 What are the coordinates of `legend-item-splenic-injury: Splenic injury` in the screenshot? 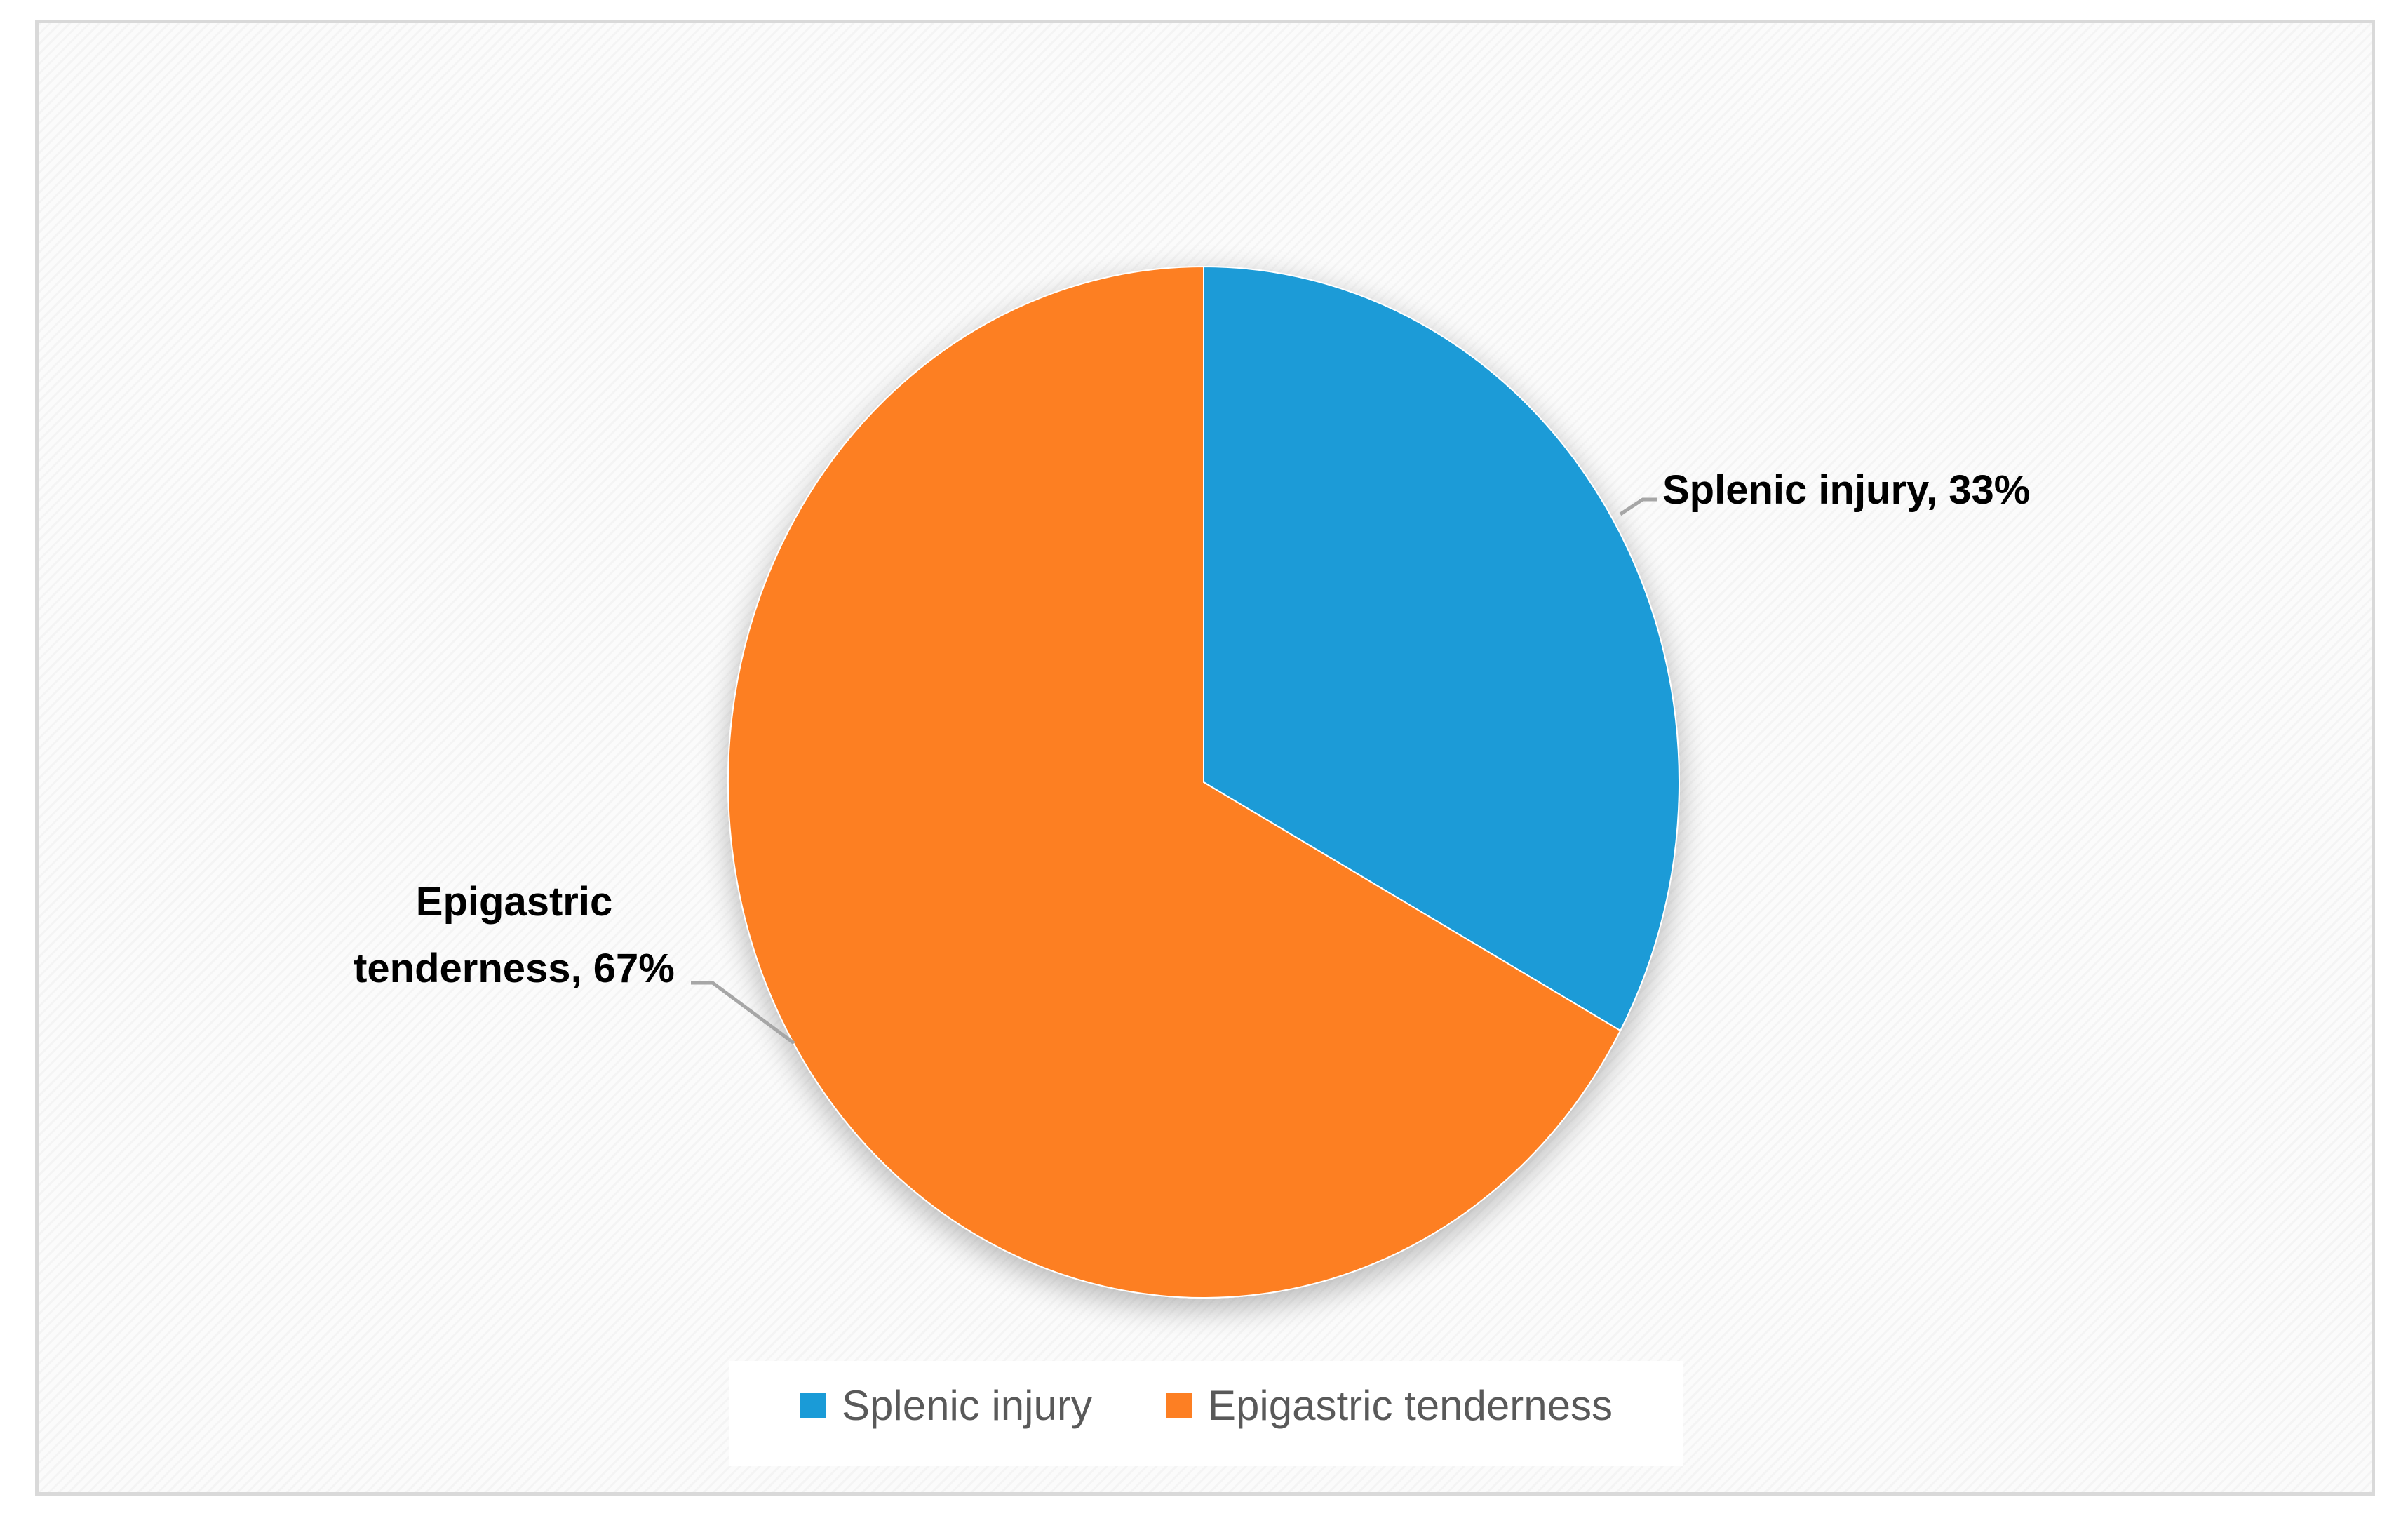 It's located at (946, 1405).